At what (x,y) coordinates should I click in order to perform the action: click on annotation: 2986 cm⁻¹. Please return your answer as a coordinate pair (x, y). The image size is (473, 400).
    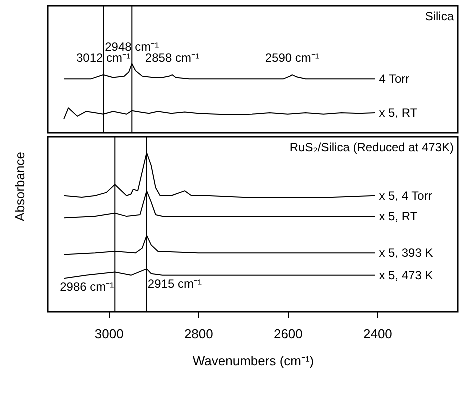
    Looking at the image, I should click on (87, 287).